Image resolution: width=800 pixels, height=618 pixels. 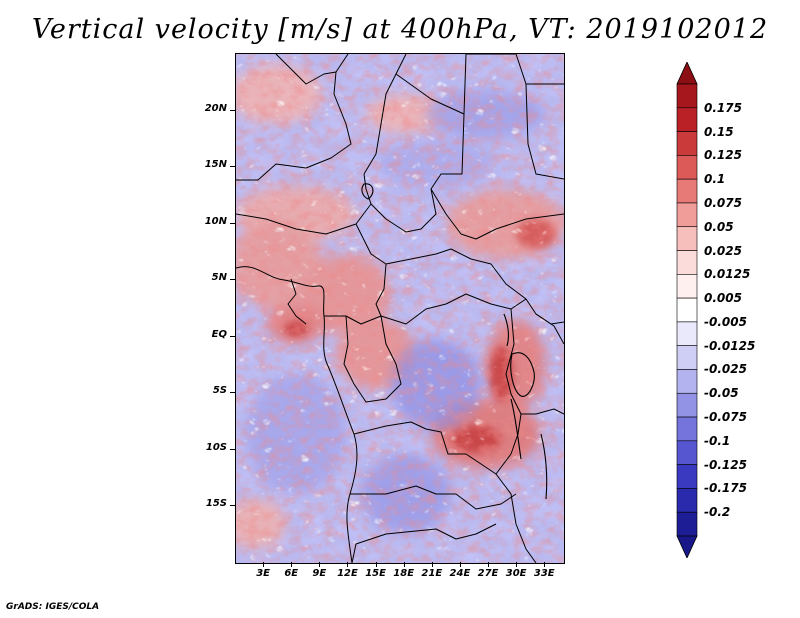 I want to click on lat-label: 5N, so click(x=219, y=278).